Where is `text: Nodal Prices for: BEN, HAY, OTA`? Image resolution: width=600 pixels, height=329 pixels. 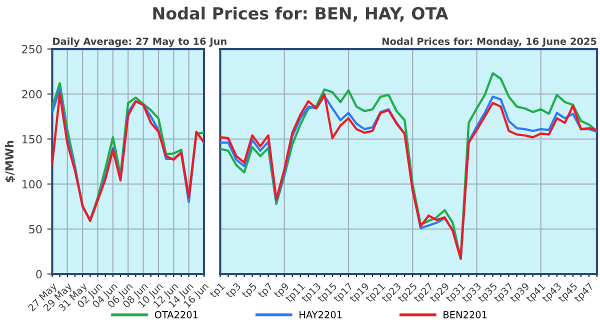 text: Nodal Prices for: BEN, HAY, OTA is located at coordinates (300, 14).